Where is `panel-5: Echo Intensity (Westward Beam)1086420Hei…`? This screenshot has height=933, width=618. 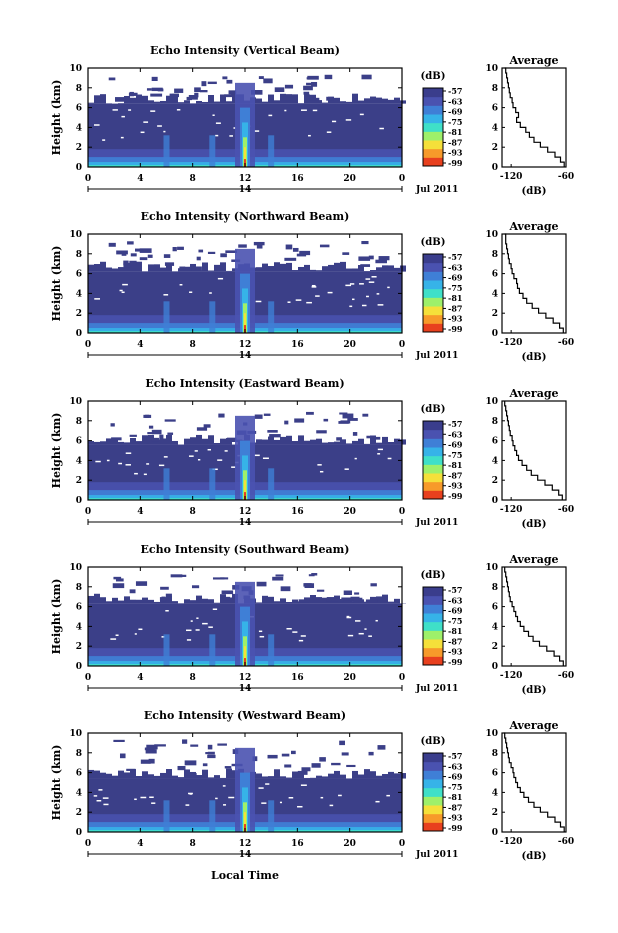 panel-5: Echo Intensity (Westward Beam)1086420Hei… is located at coordinates (312, 785).